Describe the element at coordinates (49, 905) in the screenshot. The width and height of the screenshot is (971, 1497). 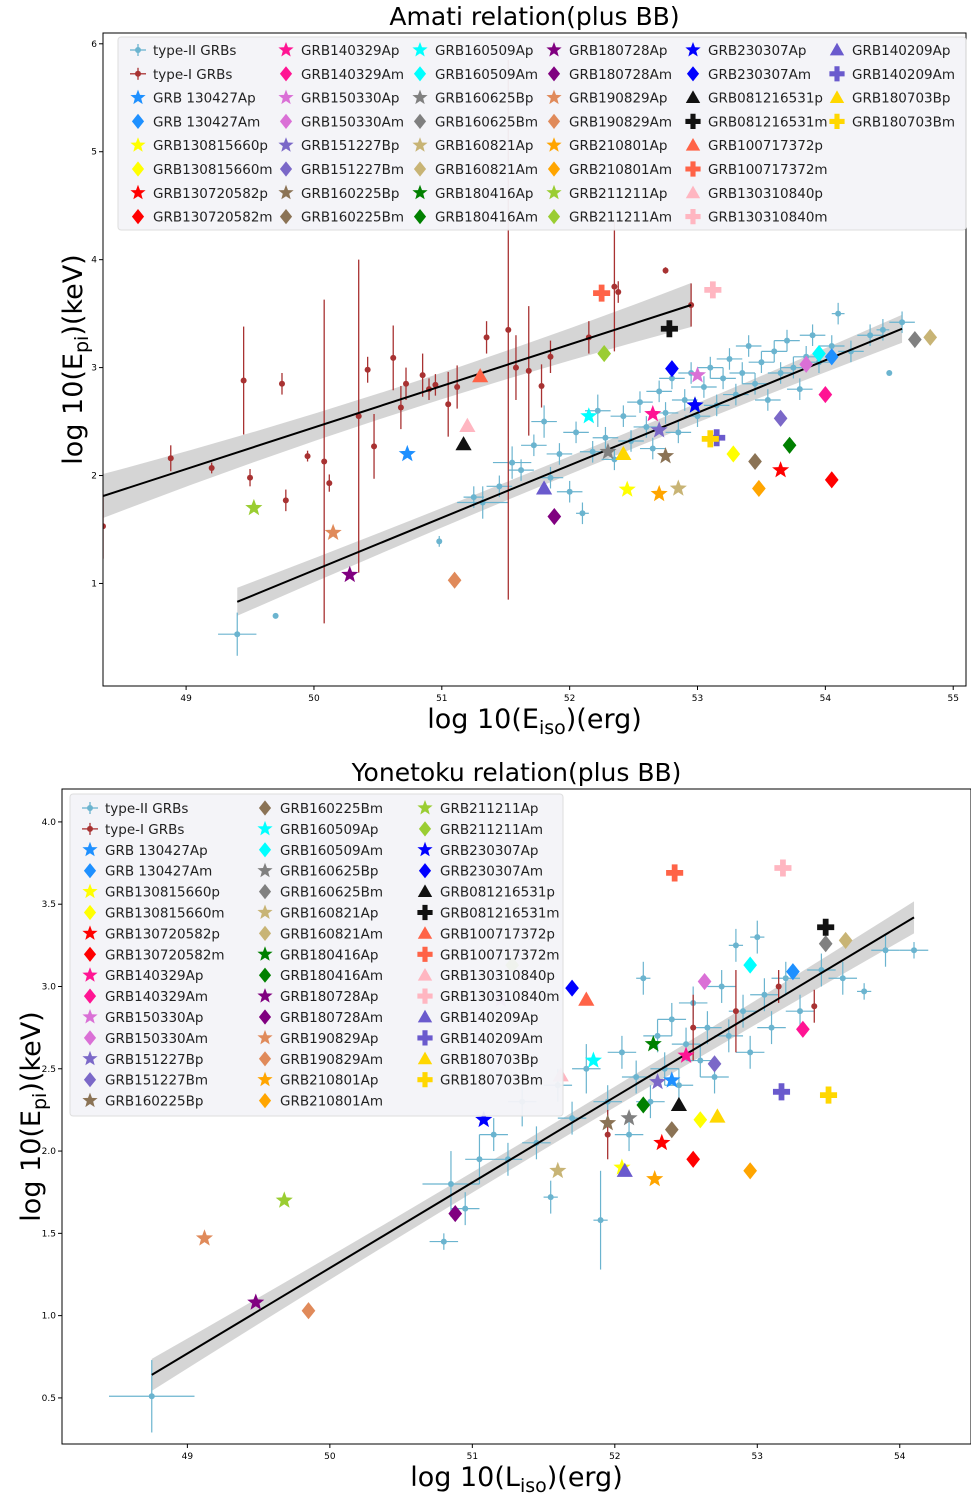
I see `y-tick-label: 3.5` at that location.